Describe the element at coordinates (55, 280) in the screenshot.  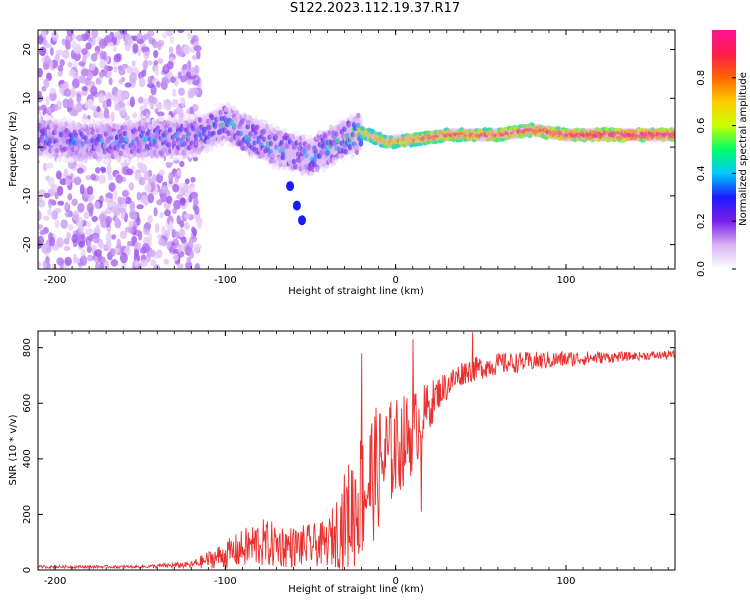
I see `spectrogram-xtick-label: -200` at that location.